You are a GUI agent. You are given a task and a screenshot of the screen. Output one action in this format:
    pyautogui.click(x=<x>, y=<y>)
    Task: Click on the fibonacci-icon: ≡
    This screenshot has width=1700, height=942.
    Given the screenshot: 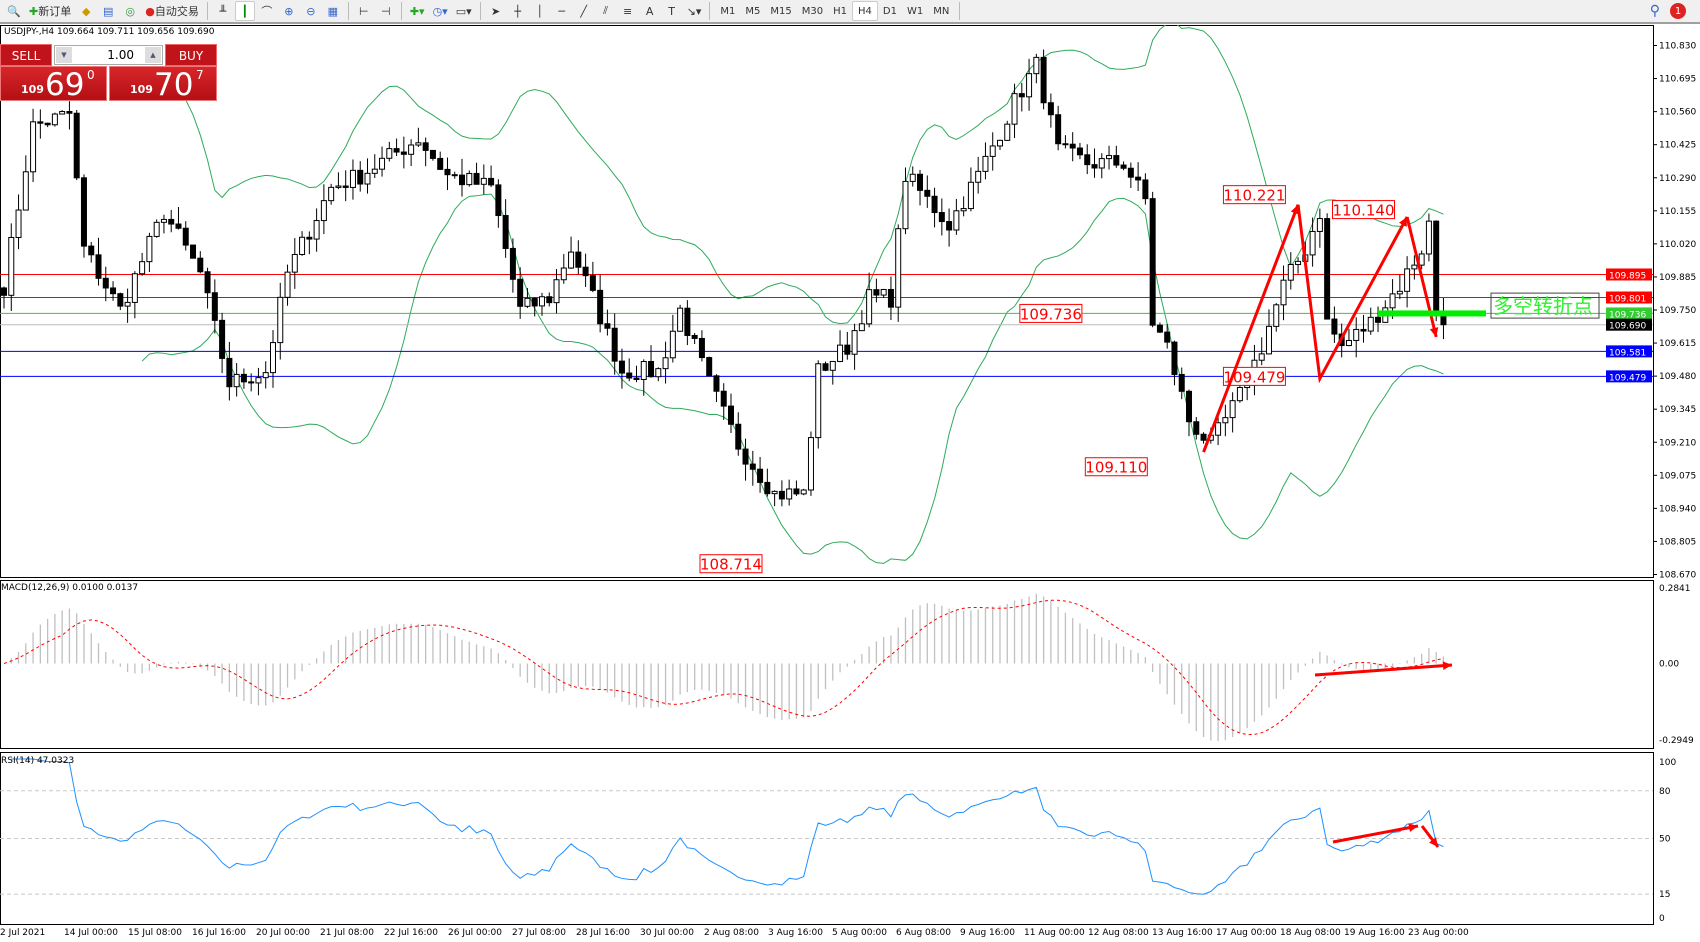 What is the action you would take?
    pyautogui.click(x=628, y=11)
    